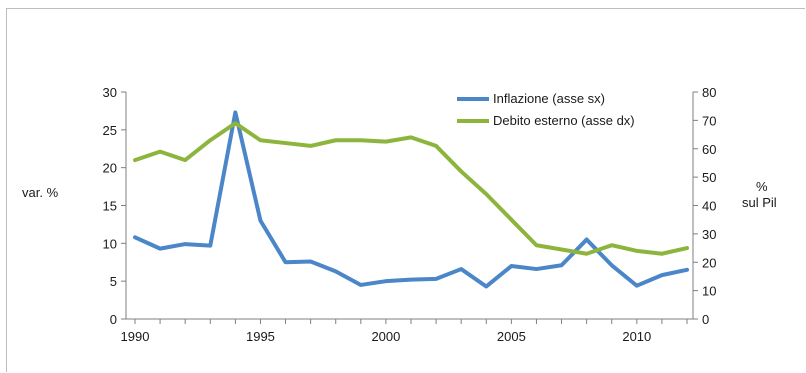  What do you see at coordinates (762, 186) in the screenshot?
I see `right-axis-label-line1: %` at bounding box center [762, 186].